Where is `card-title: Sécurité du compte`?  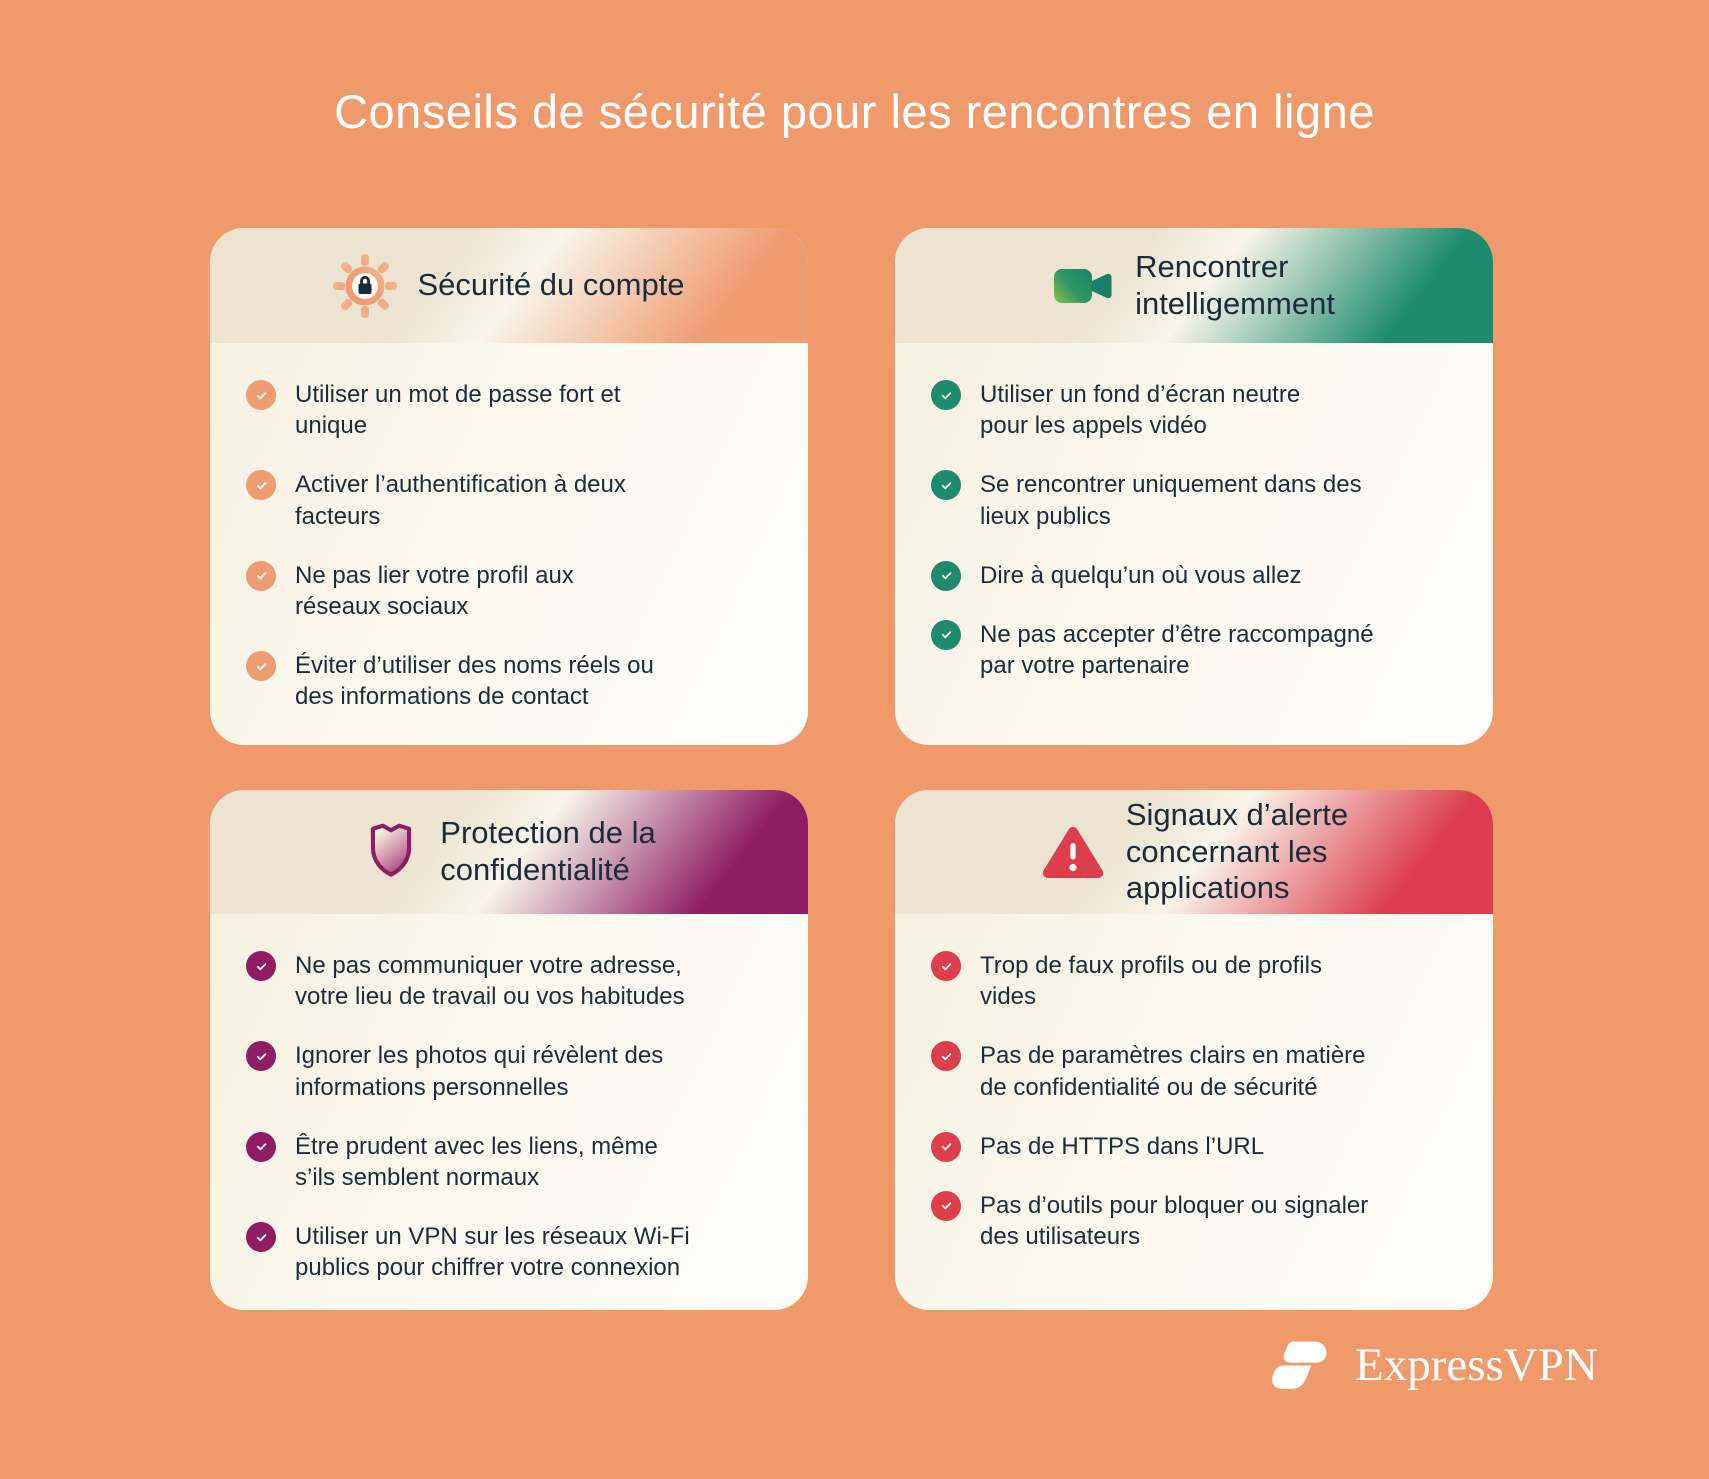
card-title: Sécurité du compte is located at coordinates (551, 285).